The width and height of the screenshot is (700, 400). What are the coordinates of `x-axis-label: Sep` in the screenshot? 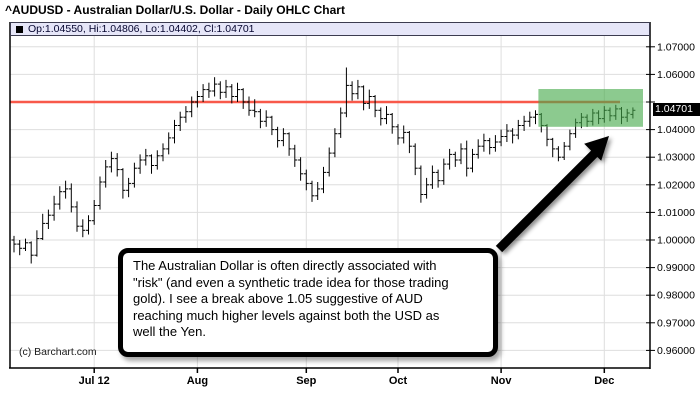 It's located at (306, 381).